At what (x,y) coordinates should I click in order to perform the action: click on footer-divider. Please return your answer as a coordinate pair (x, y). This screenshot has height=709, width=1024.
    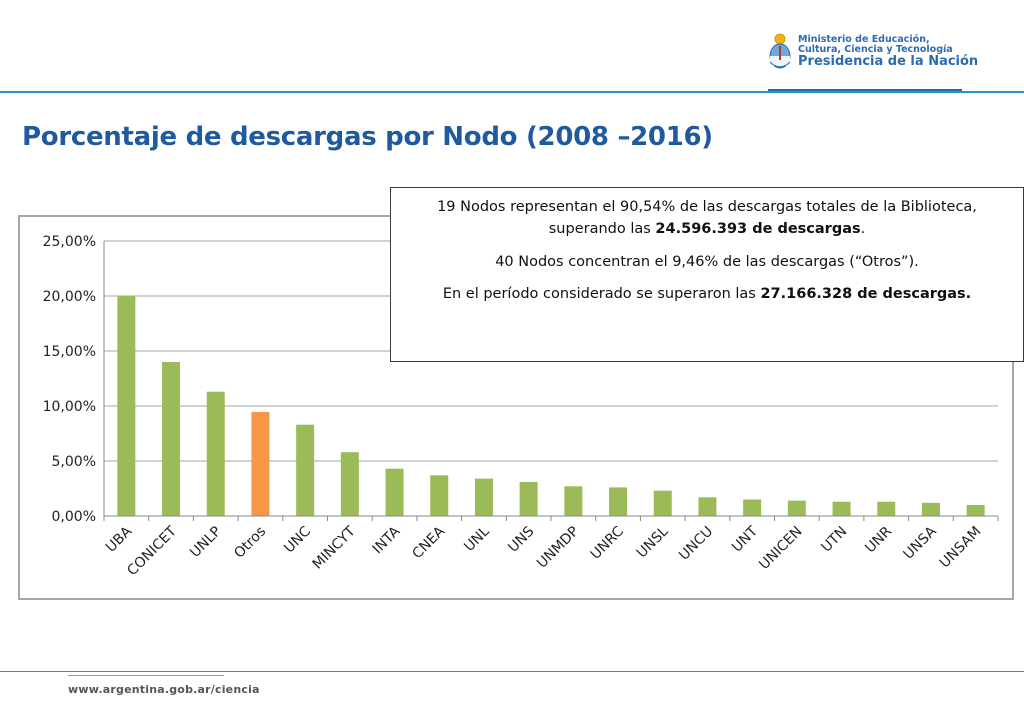
    Looking at the image, I should click on (512, 671).